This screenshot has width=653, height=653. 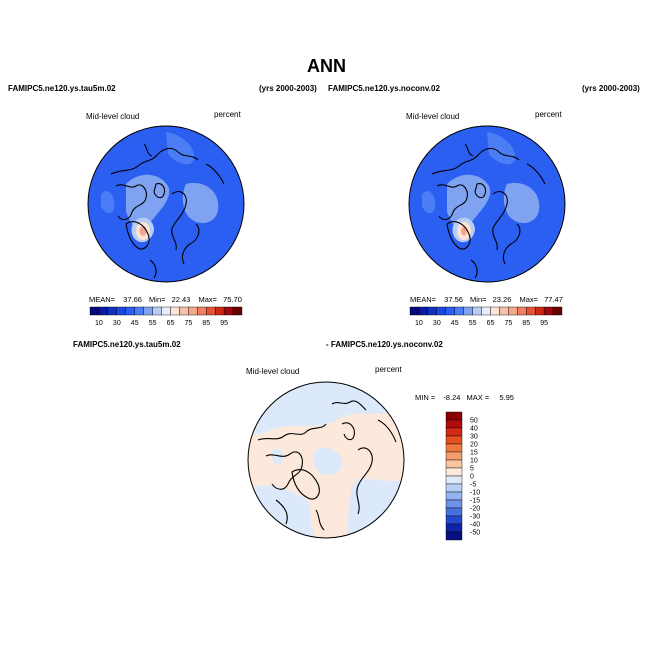 I want to click on panel2-map-border, so click(x=487, y=204).